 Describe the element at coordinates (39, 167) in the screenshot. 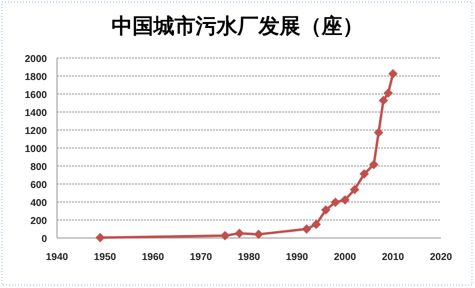

I see `y-tick-label: 800` at that location.